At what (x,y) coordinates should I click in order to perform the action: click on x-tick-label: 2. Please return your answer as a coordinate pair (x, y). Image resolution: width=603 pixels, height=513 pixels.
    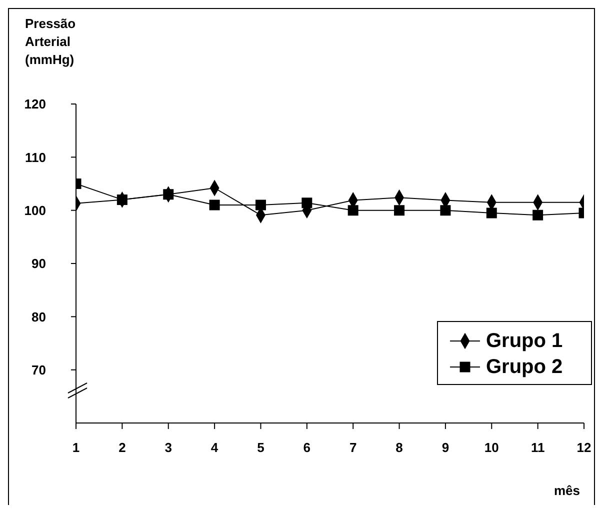
    Looking at the image, I should click on (122, 448).